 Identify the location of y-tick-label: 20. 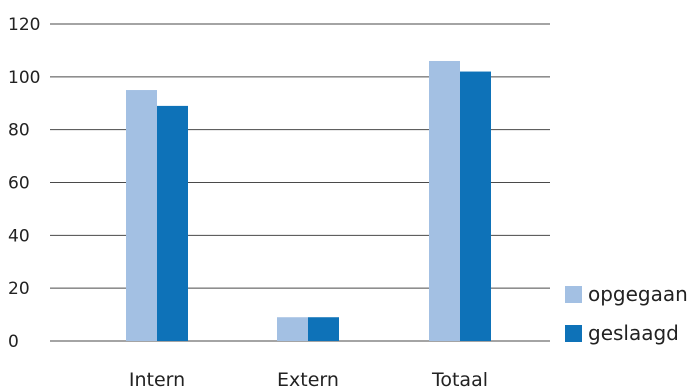
(19, 289).